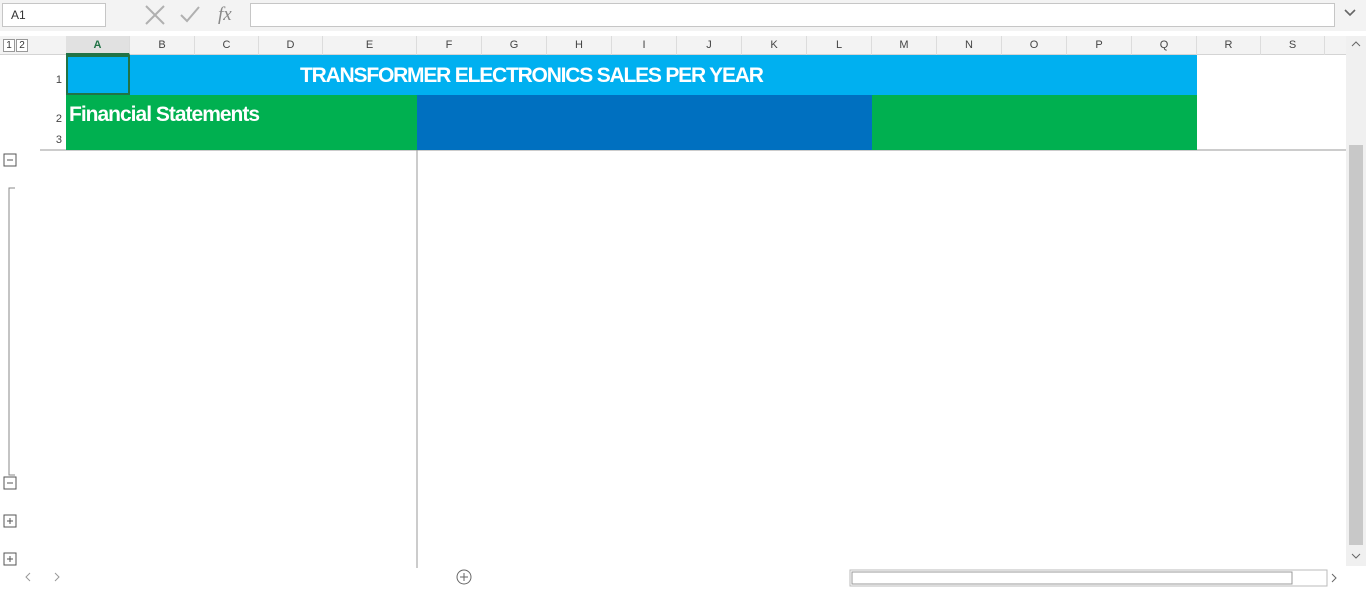 The height and width of the screenshot is (590, 1366). What do you see at coordinates (227, 45) in the screenshot?
I see `column-header: C` at bounding box center [227, 45].